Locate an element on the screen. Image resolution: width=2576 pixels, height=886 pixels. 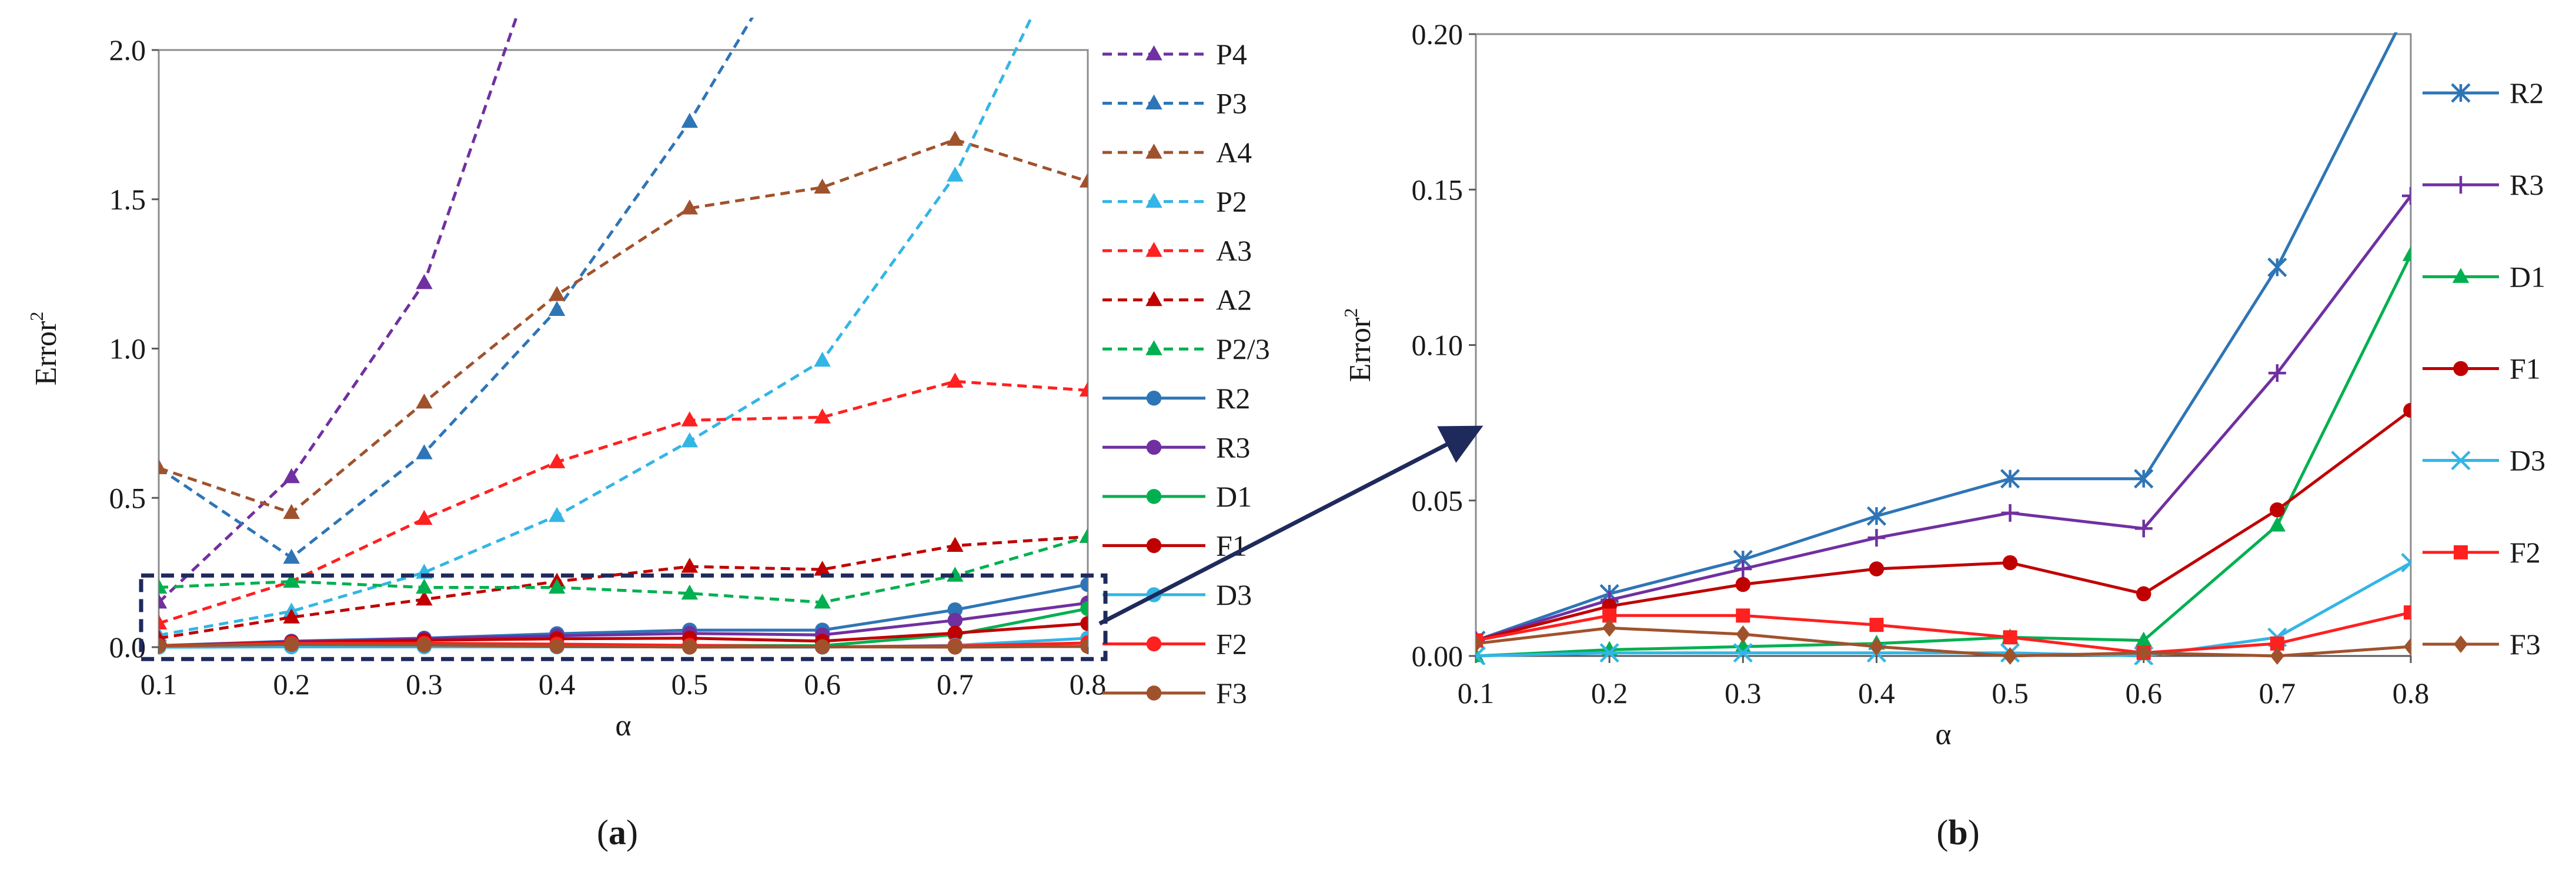
y-axis-label: Error2 is located at coordinates (1358, 345).